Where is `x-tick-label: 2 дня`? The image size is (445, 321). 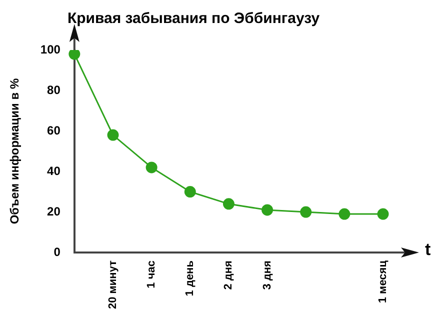
x-tick-label: 2 дня is located at coordinates (228, 275).